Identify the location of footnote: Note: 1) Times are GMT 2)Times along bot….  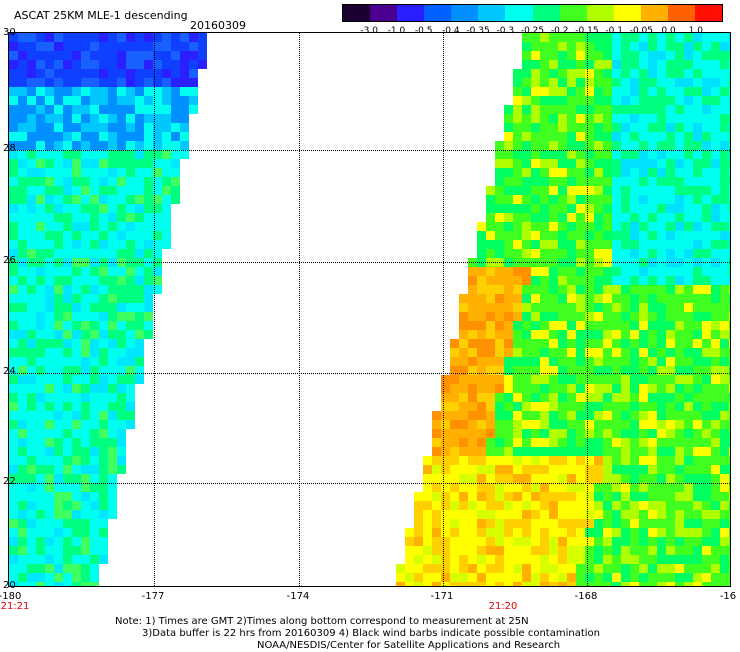
(357, 634).